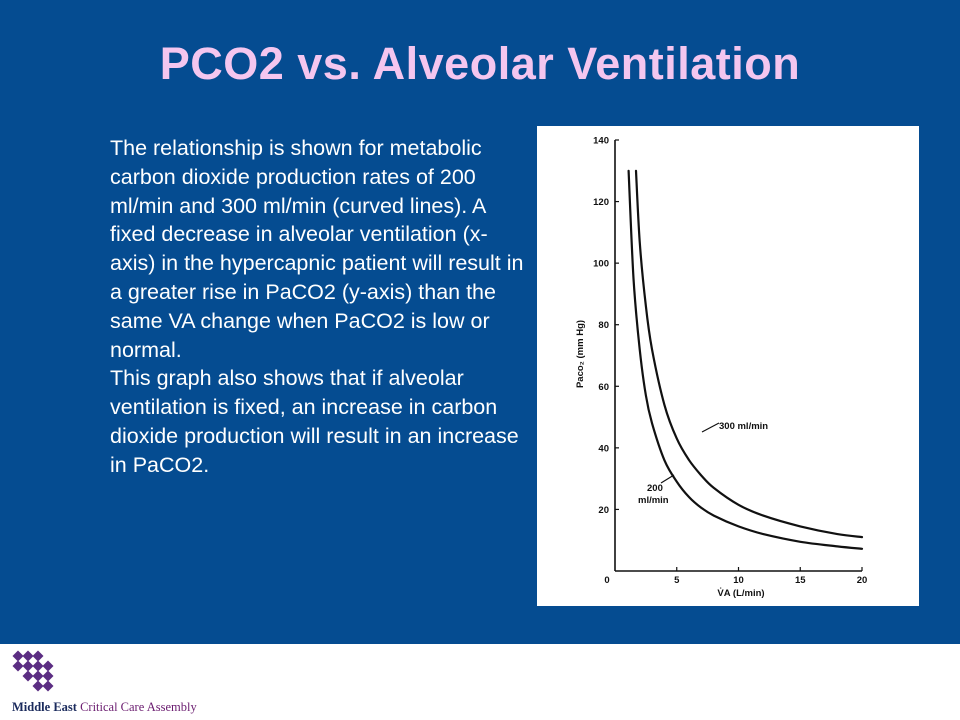 The width and height of the screenshot is (960, 720). What do you see at coordinates (480, 63) in the screenshot?
I see `slide-title: PCO2 vs. Alveolar Ventilation` at bounding box center [480, 63].